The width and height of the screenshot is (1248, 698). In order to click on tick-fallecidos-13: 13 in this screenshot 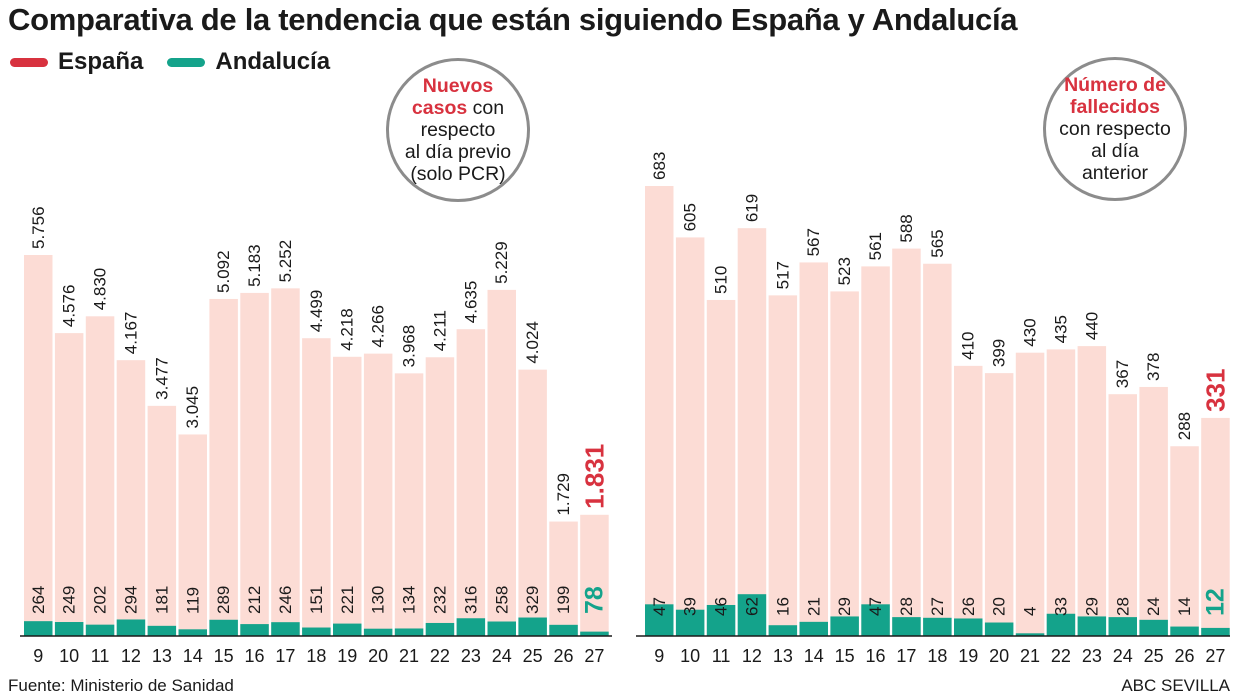, I will do `click(783, 656)`.